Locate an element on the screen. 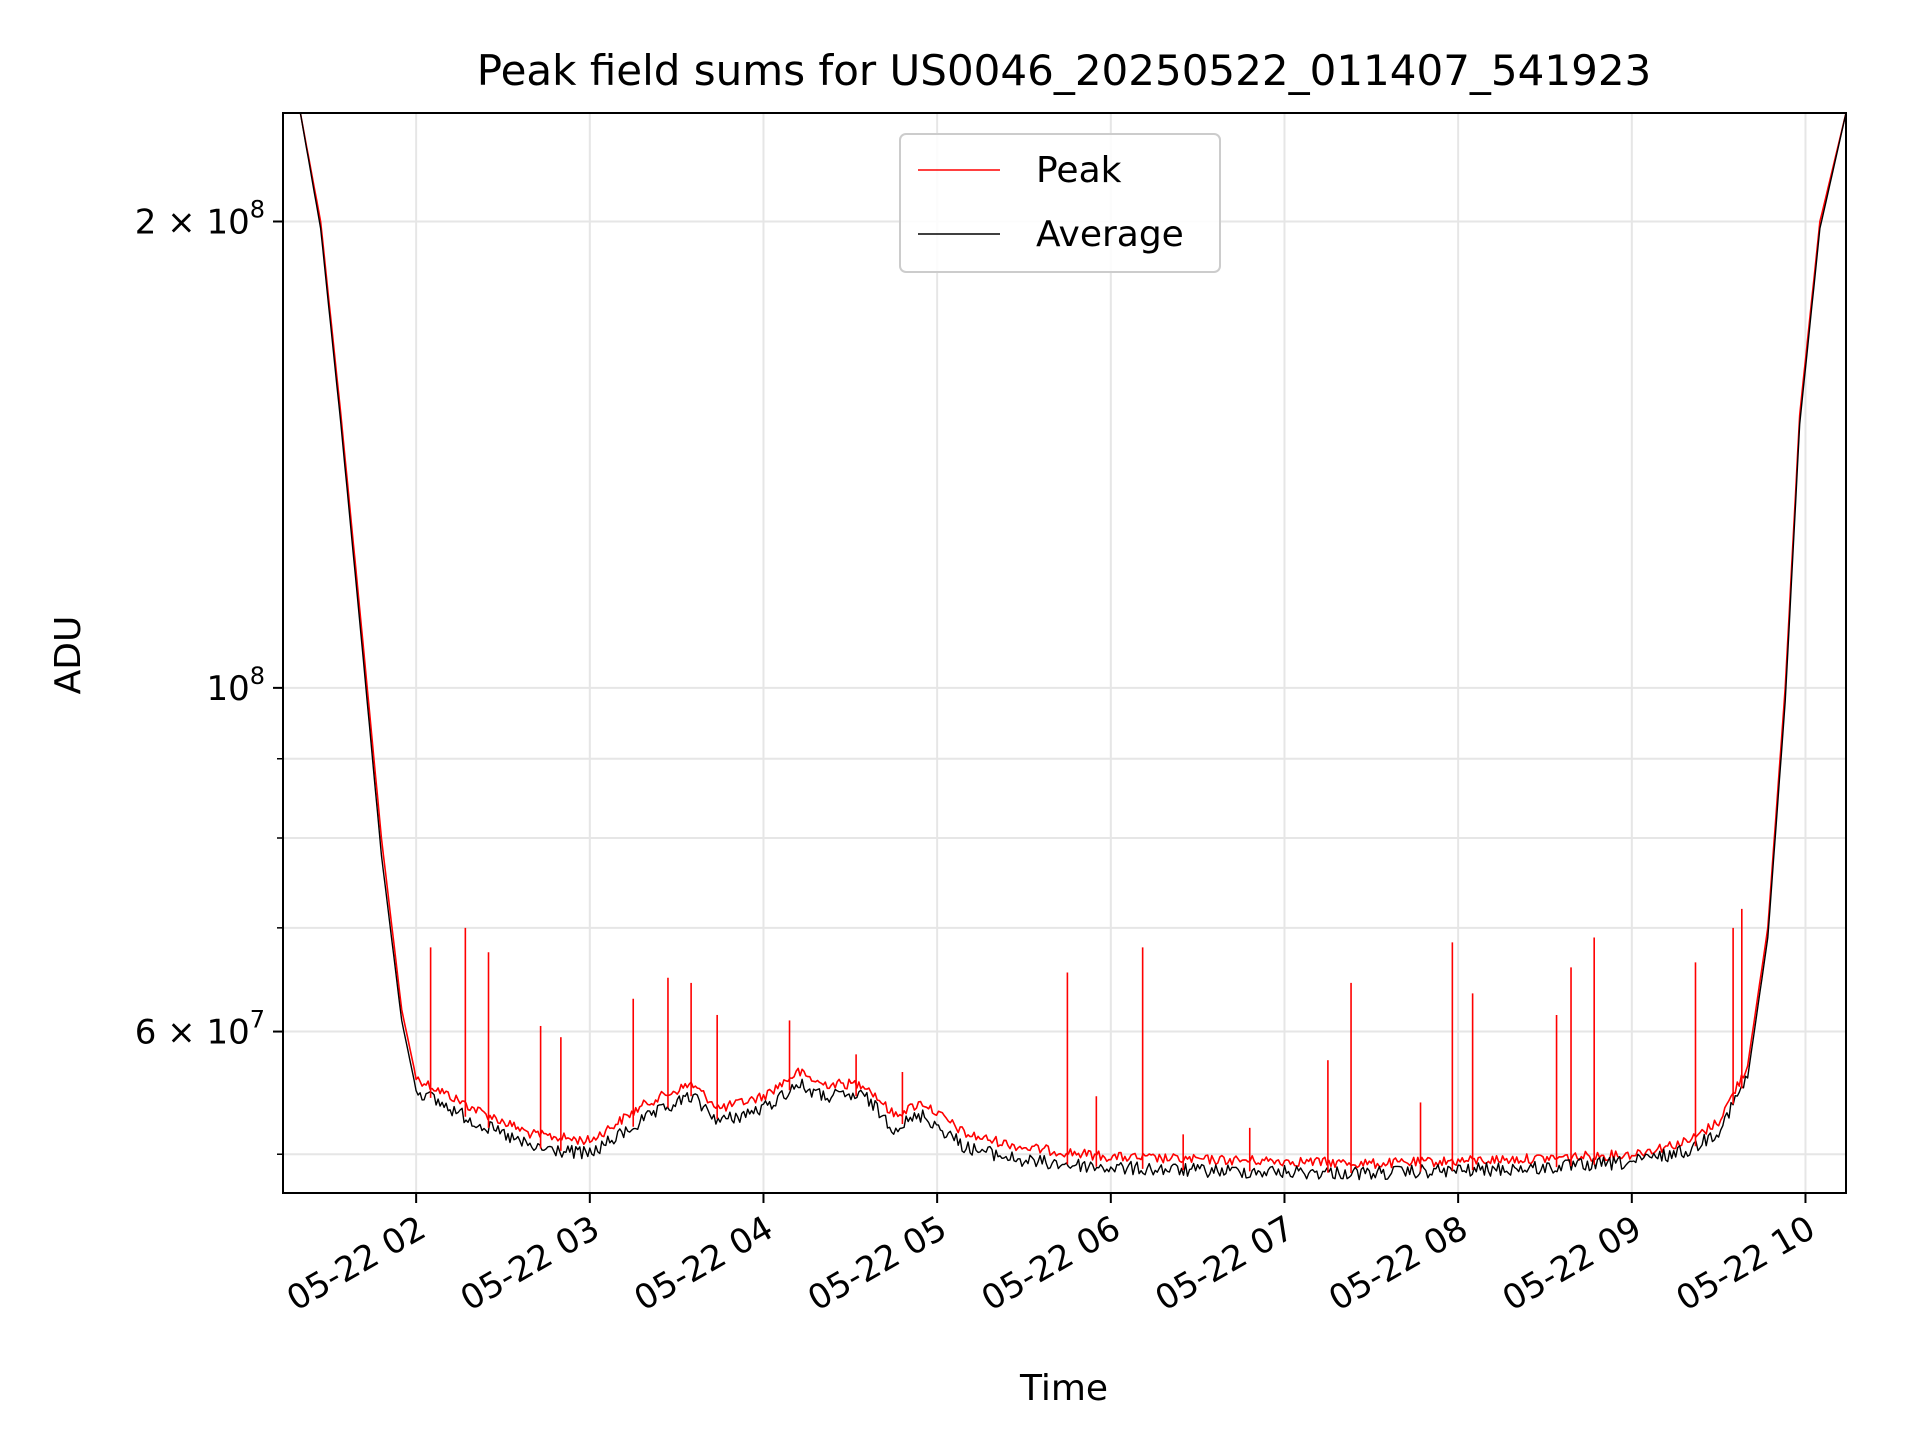 The height and width of the screenshot is (1440, 1920). y-tick-label: 6 × 107 is located at coordinates (200, 1029).